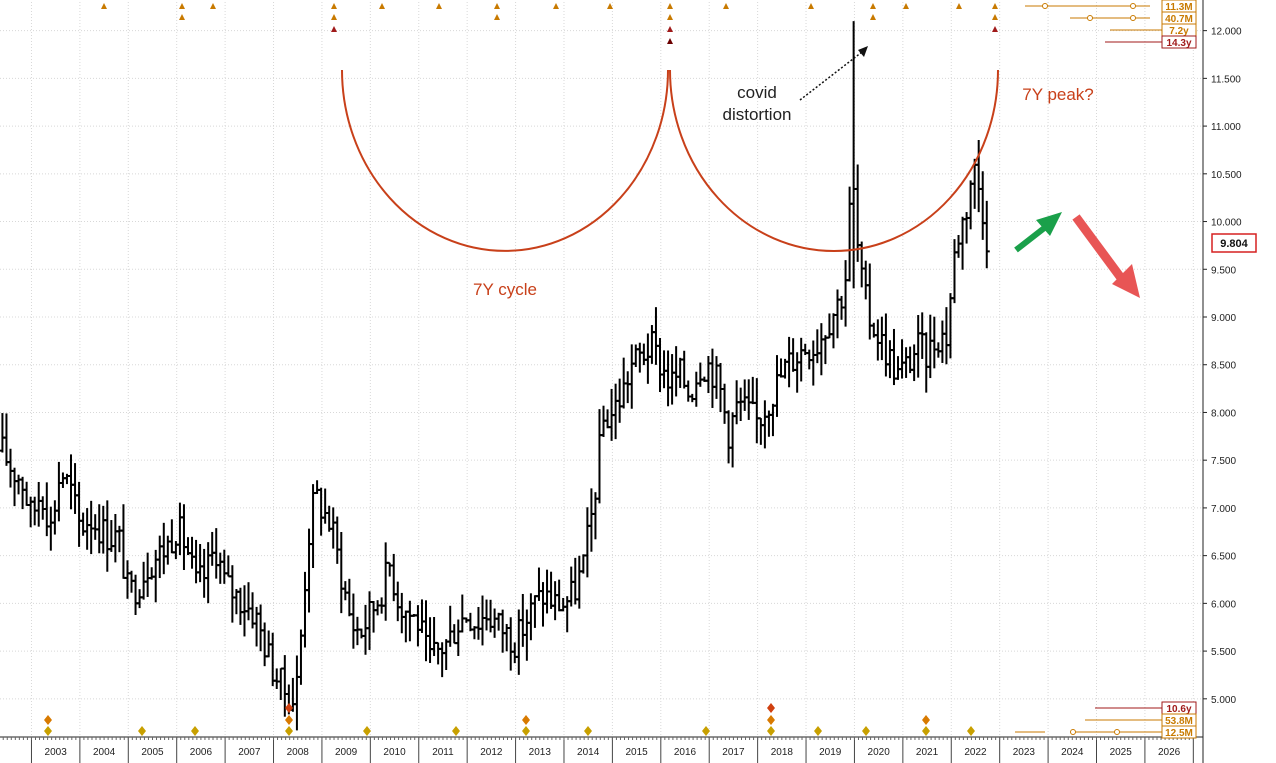 This screenshot has width=1276, height=763. I want to click on x-tick-label: 2025, so click(1121, 752).